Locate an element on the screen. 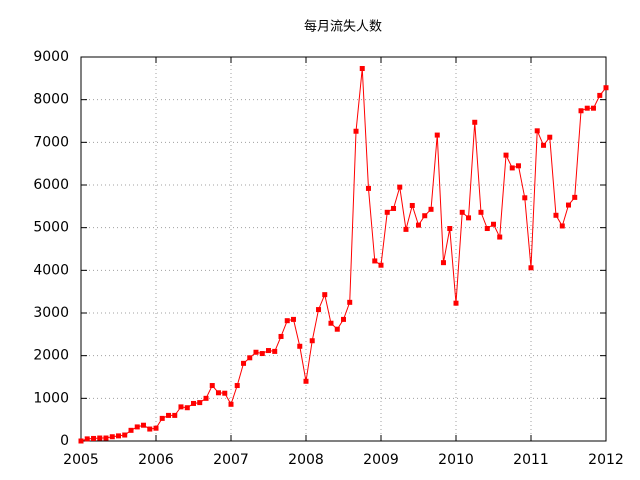  x-tick-label: 2009 is located at coordinates (381, 460).